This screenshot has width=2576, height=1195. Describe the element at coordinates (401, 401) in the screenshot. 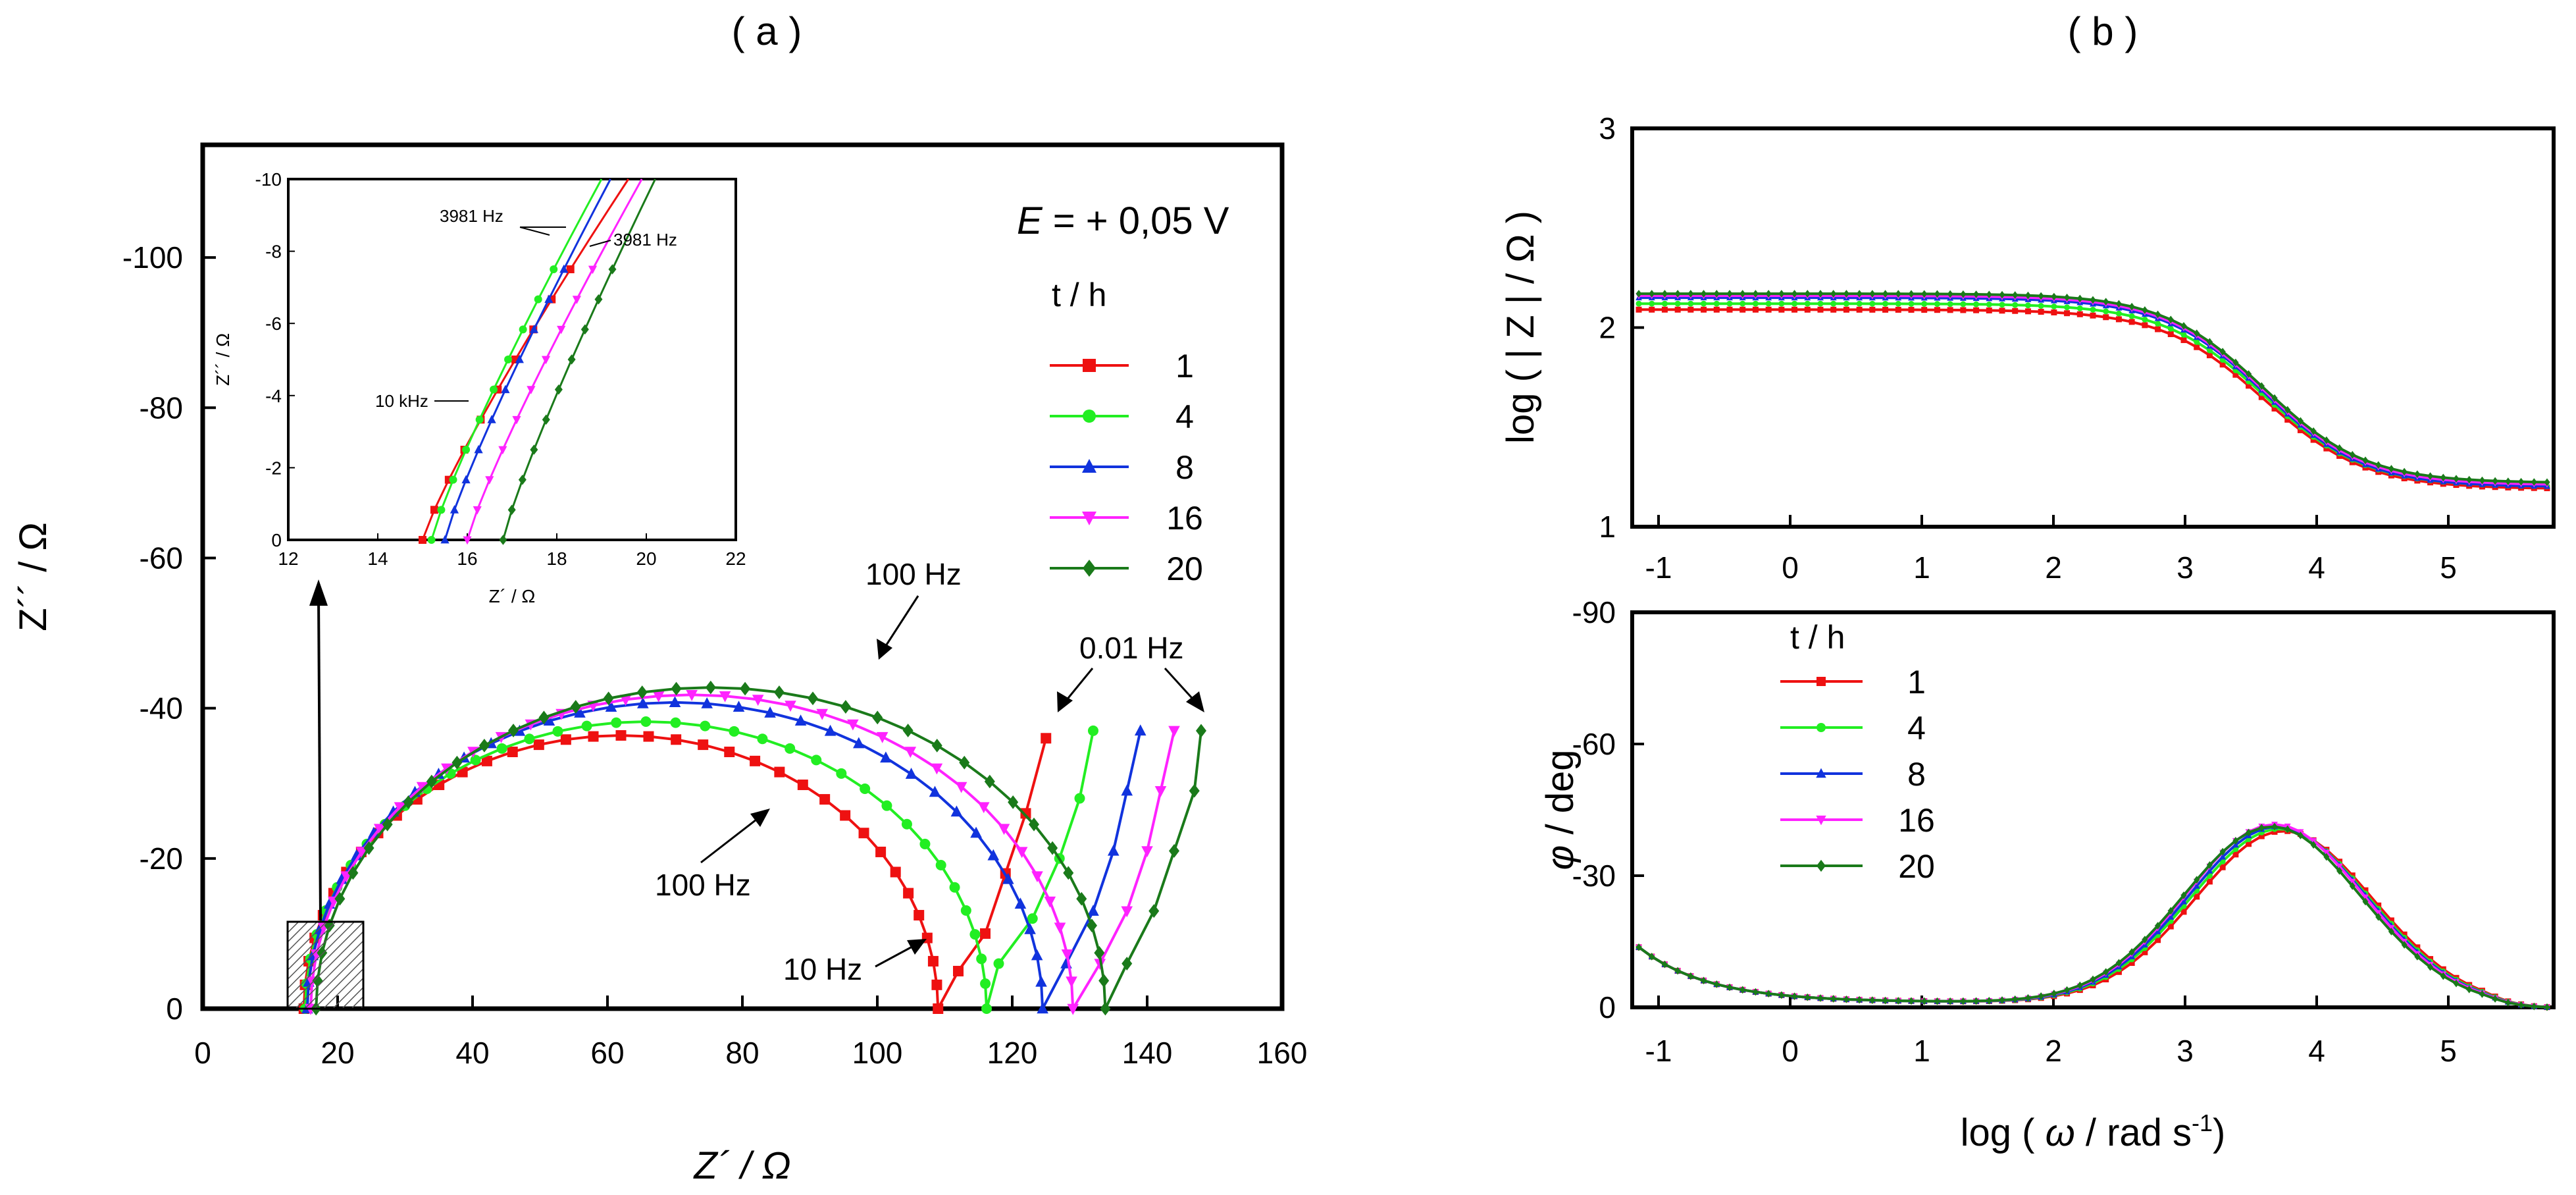

I see `svg-text: 10 kHz` at that location.